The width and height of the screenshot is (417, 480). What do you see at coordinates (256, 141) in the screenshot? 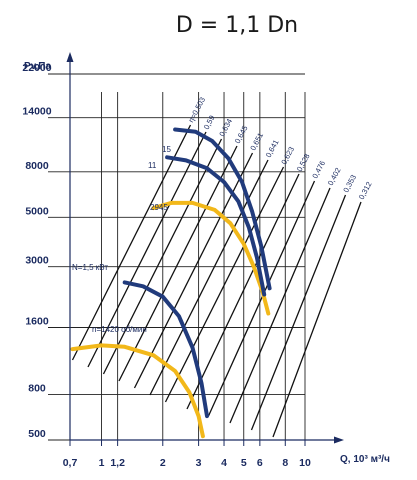
I see `efficiency-label: 0,651` at bounding box center [256, 141].